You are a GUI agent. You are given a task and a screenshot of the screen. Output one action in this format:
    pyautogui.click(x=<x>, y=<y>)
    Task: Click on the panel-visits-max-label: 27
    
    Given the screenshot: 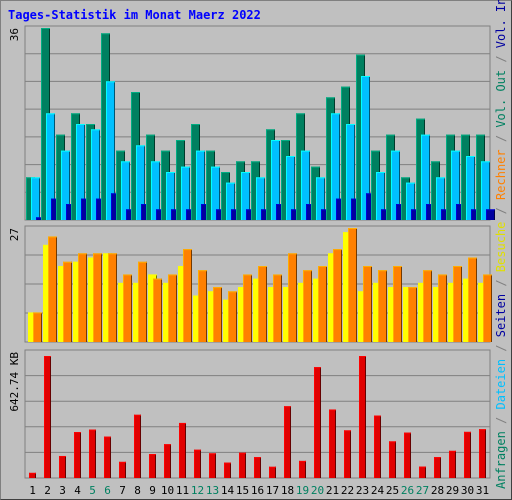 What is the action you would take?
    pyautogui.click(x=14, y=234)
    